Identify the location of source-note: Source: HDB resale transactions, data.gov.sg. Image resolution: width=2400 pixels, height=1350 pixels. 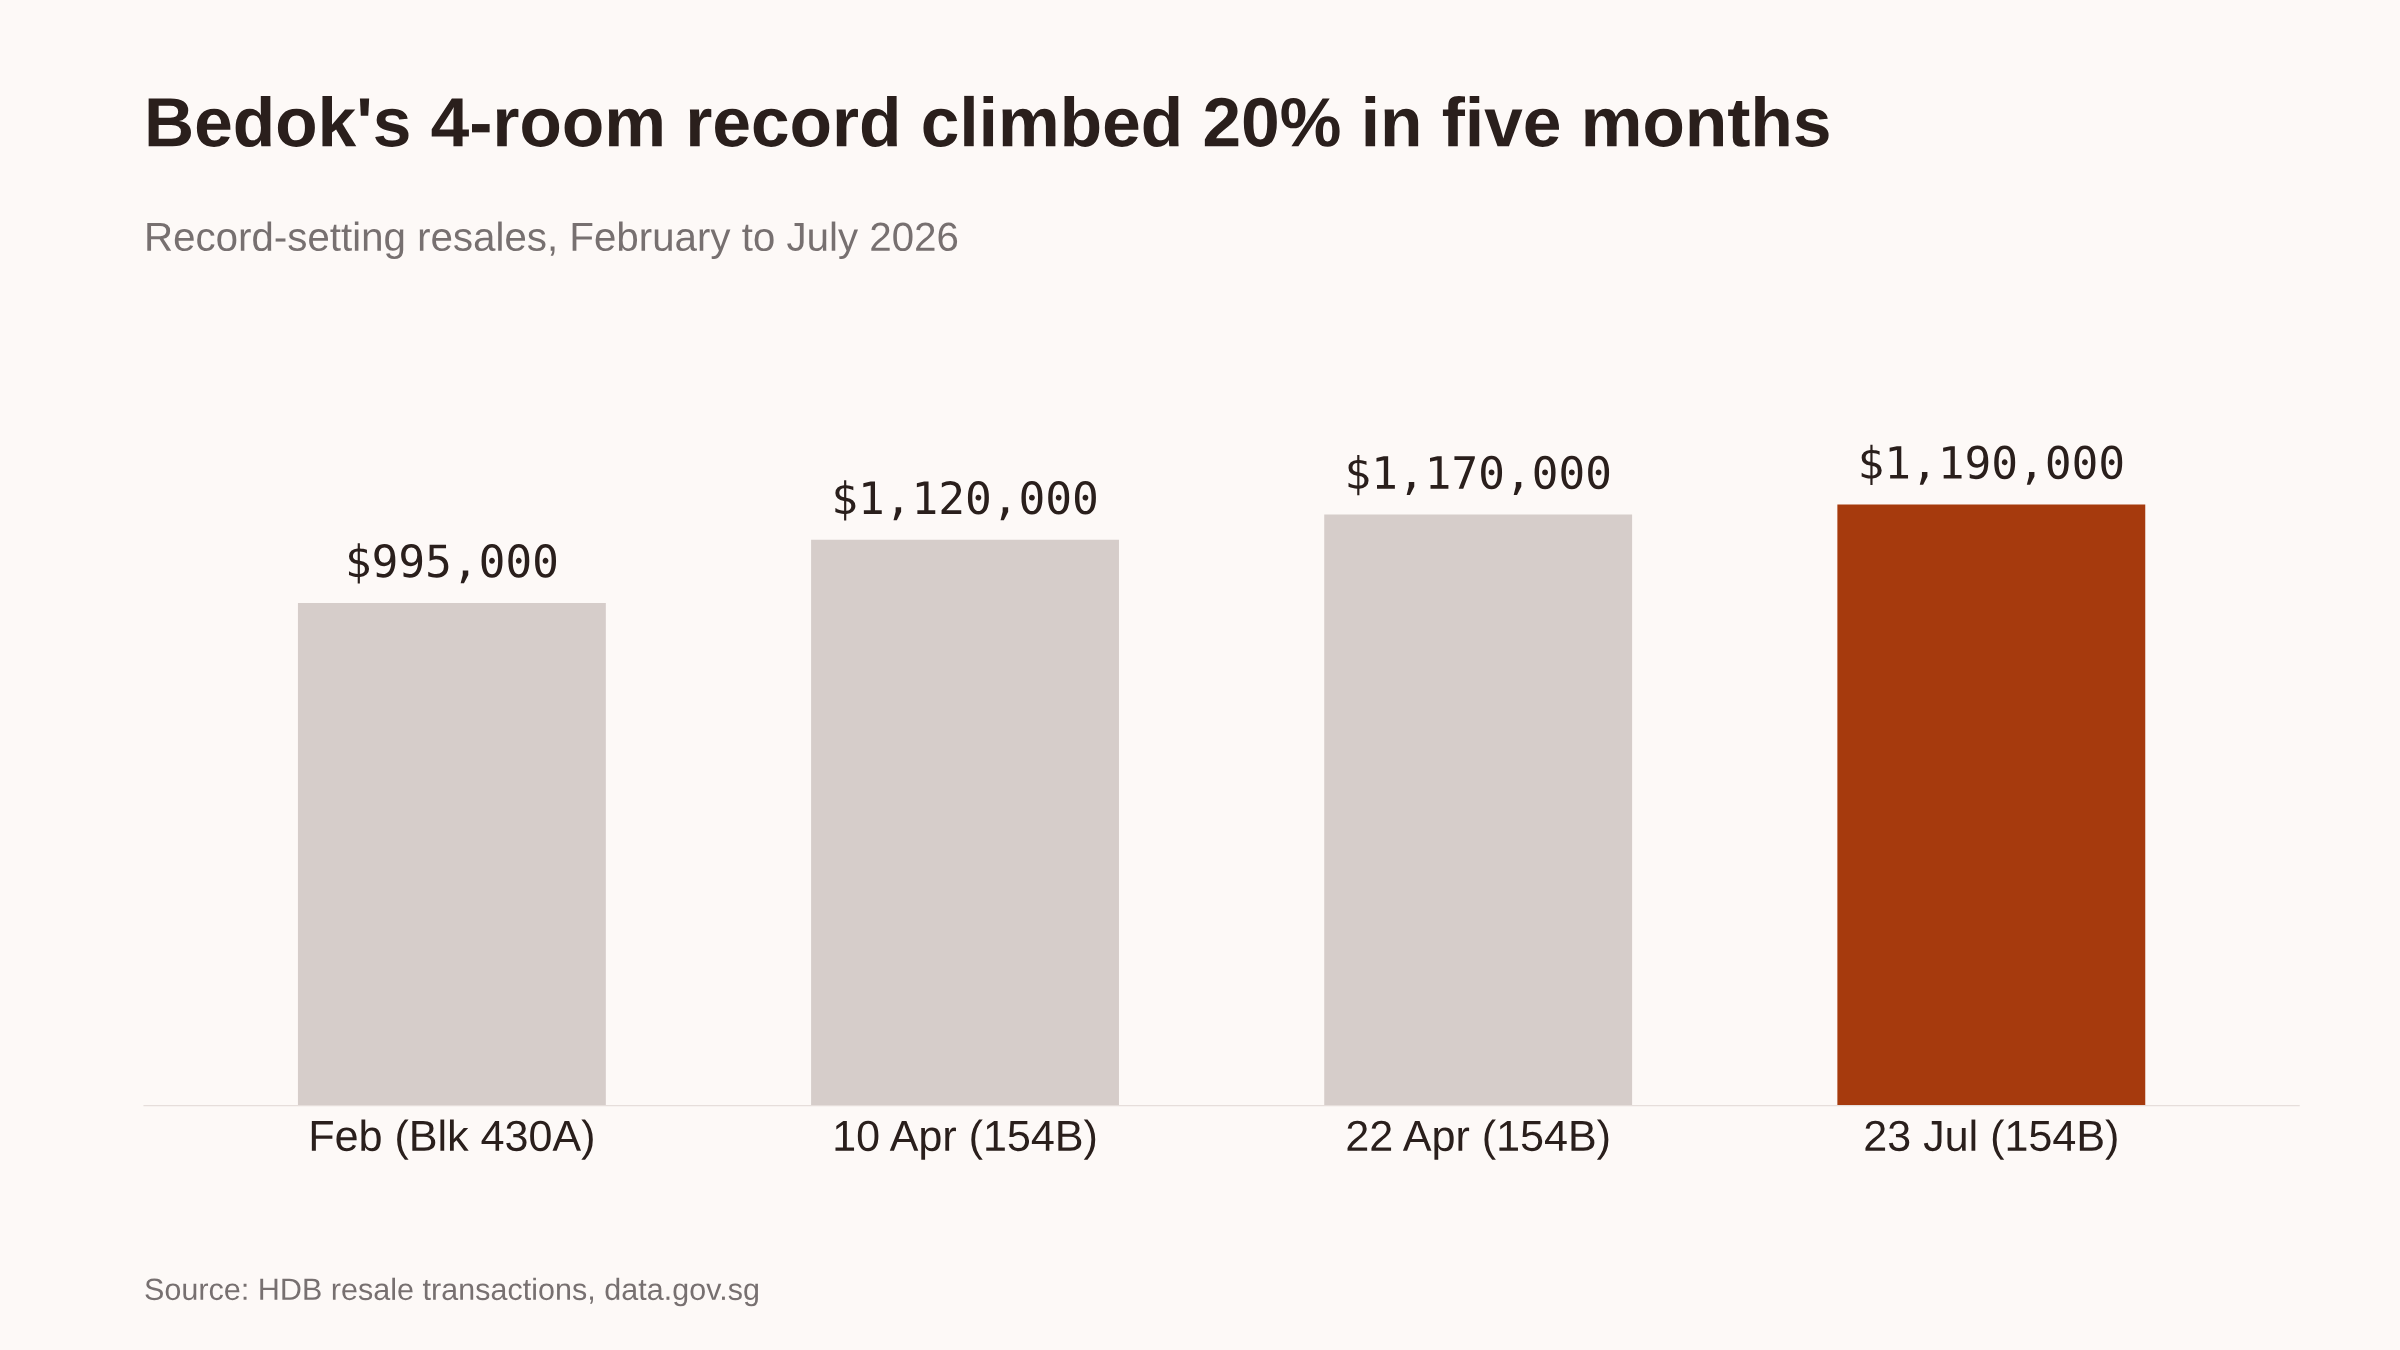
(451, 1292).